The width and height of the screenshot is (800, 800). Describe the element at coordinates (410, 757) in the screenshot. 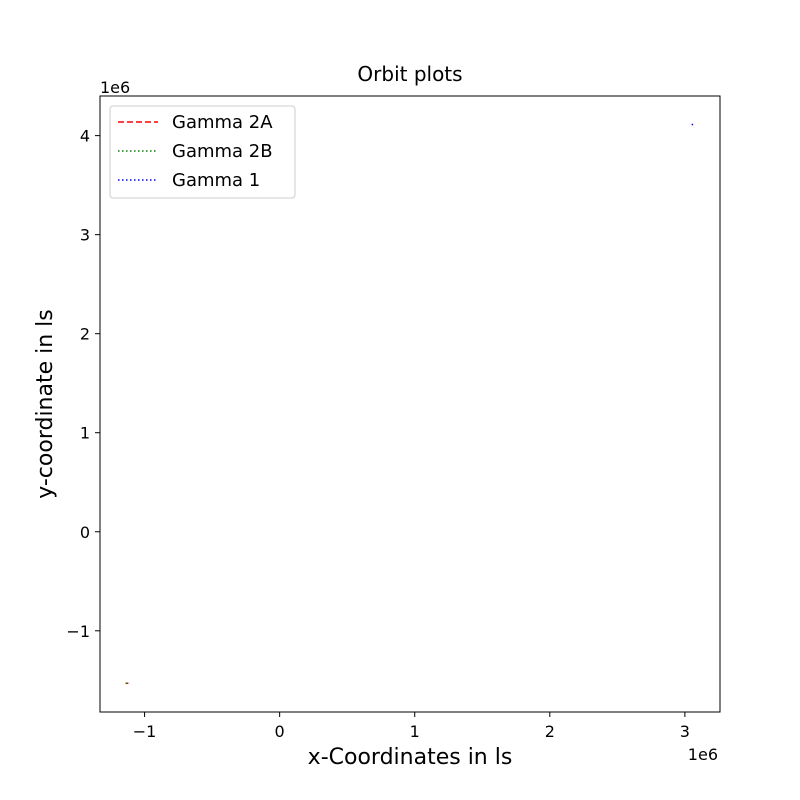

I see `x-axis-label: x-Coordinates in ls` at that location.